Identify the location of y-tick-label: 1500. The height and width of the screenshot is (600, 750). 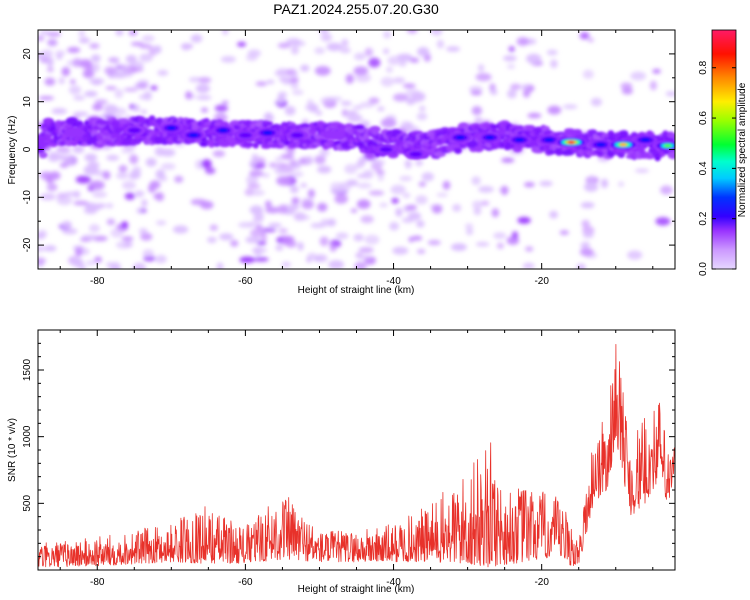
(27, 369).